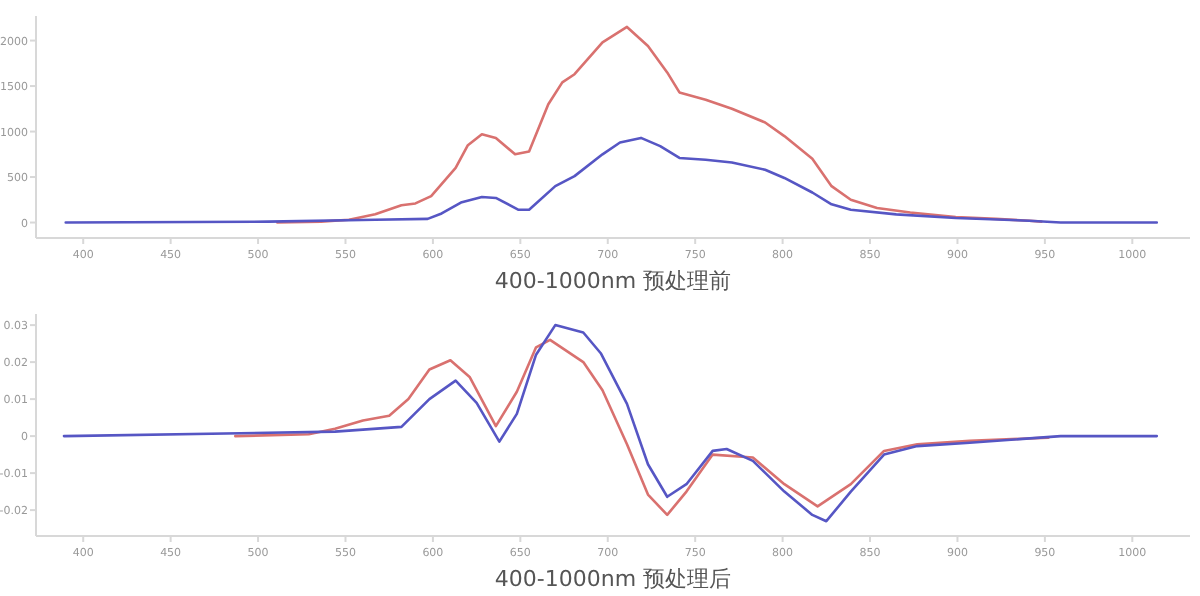 The width and height of the screenshot is (1200, 596). What do you see at coordinates (611, 180) in the screenshot?
I see `line-series` at bounding box center [611, 180].